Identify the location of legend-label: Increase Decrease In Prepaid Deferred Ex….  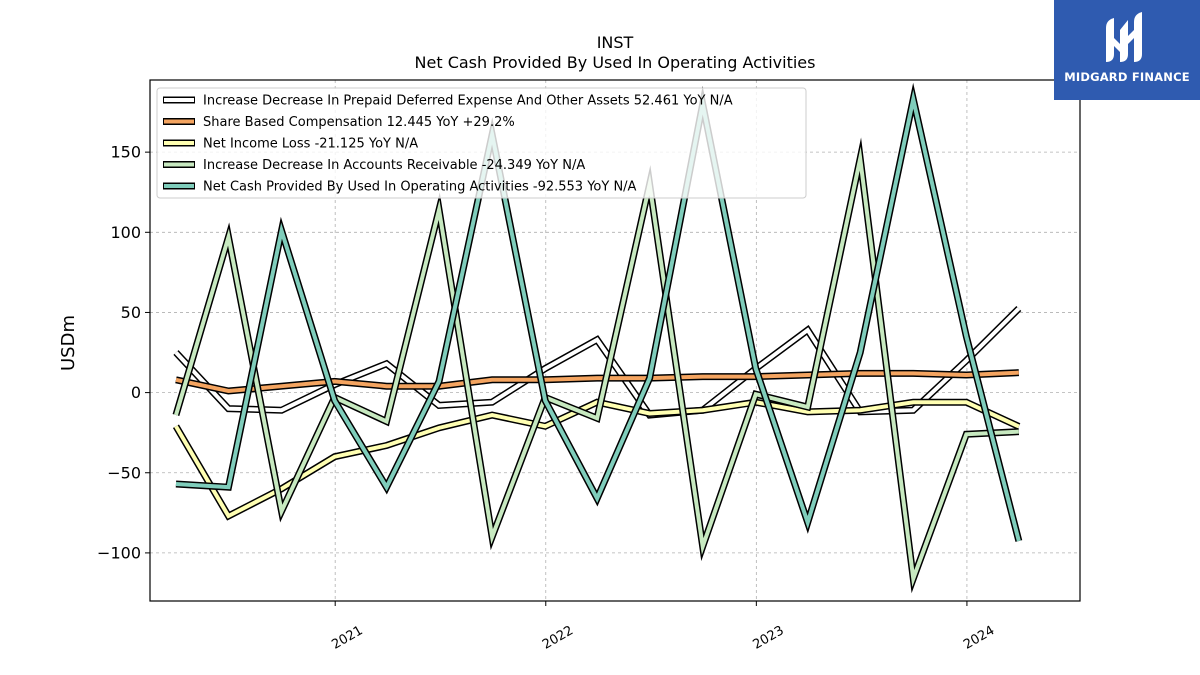
(468, 101).